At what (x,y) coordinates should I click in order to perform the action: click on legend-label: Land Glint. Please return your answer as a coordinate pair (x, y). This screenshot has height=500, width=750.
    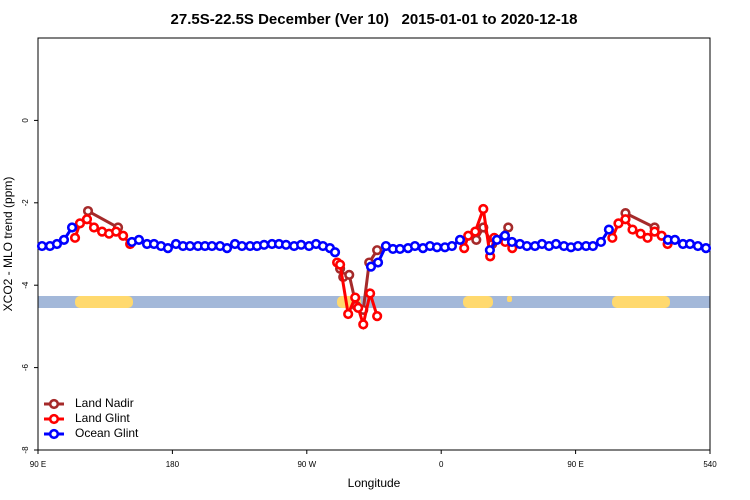
    Looking at the image, I should click on (102, 418).